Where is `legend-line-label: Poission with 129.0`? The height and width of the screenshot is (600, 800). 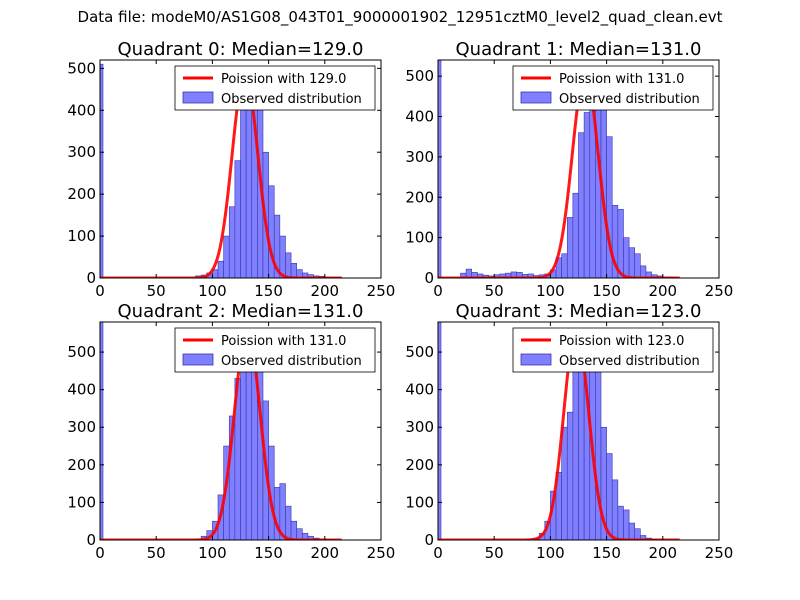 legend-line-label: Poission with 129.0 is located at coordinates (283, 79).